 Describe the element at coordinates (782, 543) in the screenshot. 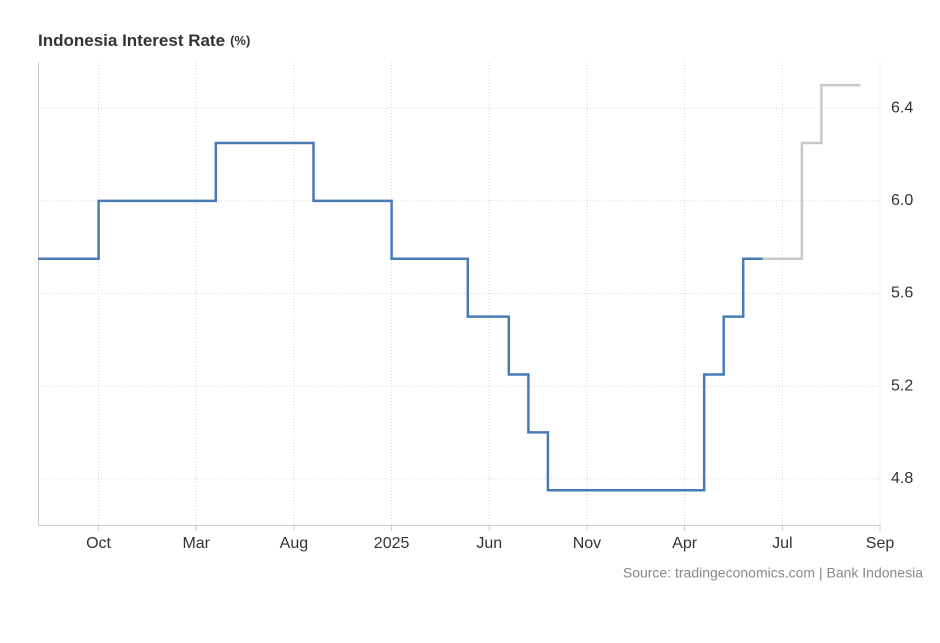

I see `x-tick-label: Jul` at that location.